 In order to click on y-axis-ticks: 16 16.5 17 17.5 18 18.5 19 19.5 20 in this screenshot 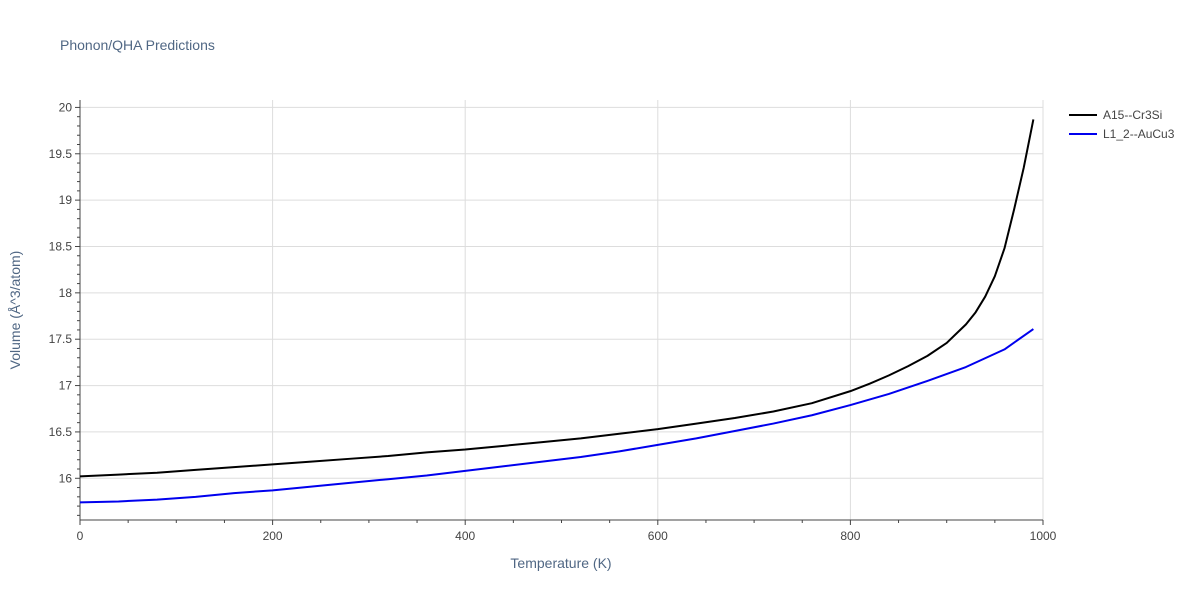, I will do `click(61, 292)`.